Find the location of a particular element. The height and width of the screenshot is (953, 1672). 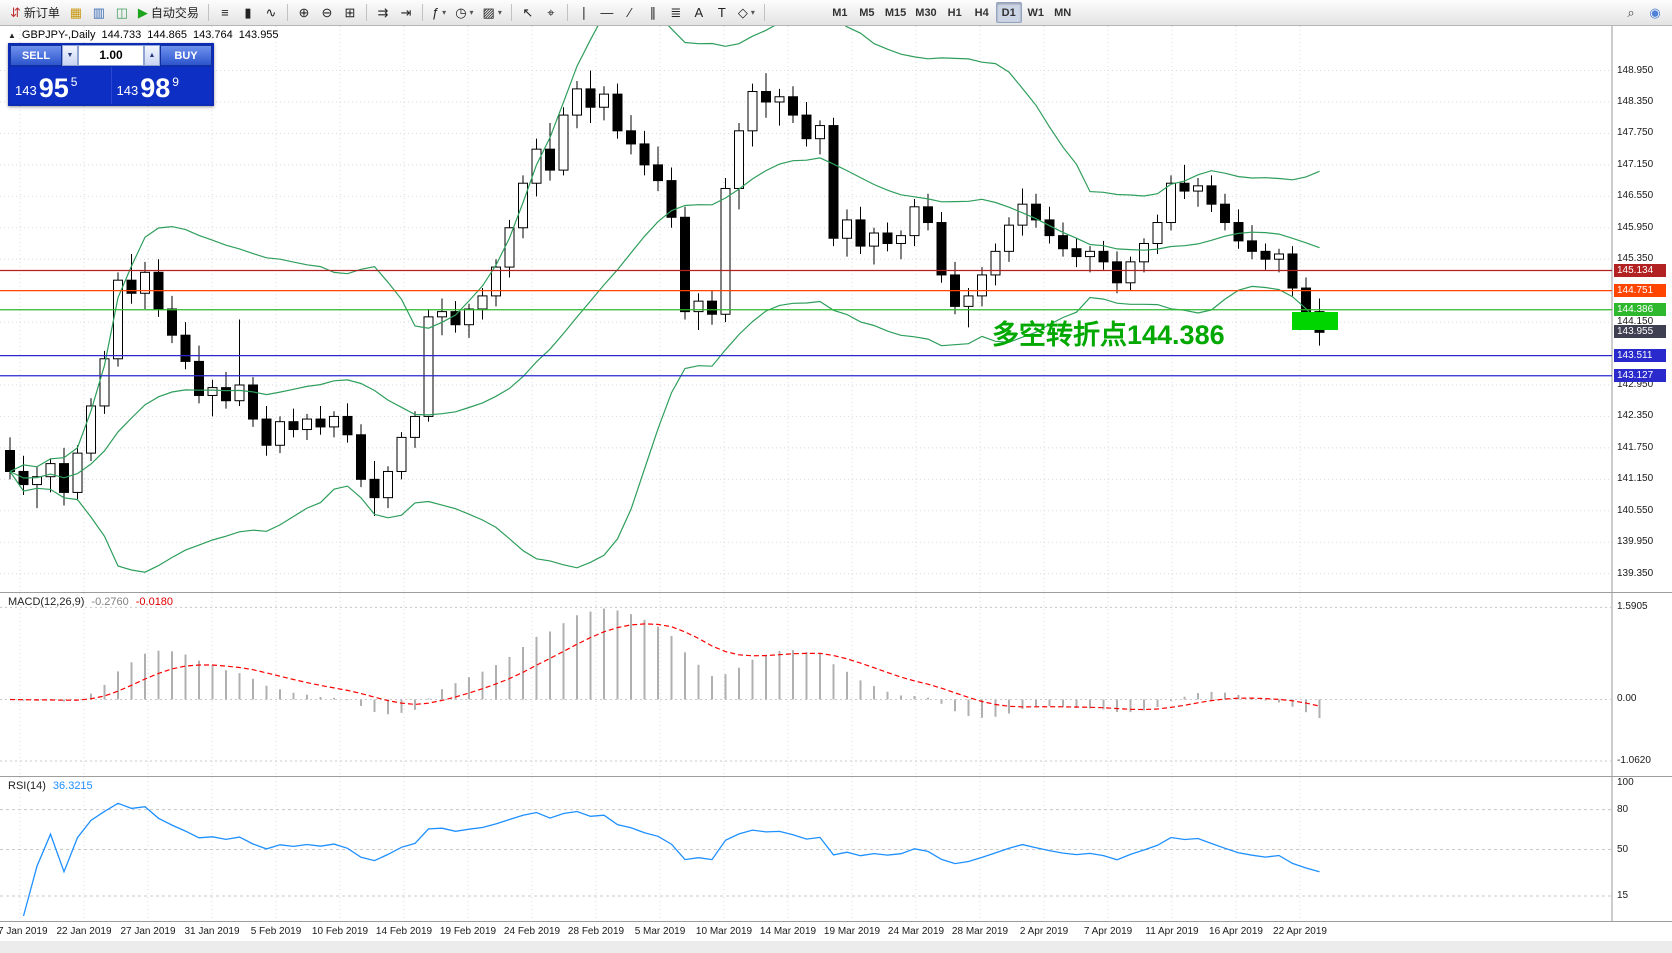

new-order-icon: ⇵ is located at coordinates (15, 12).